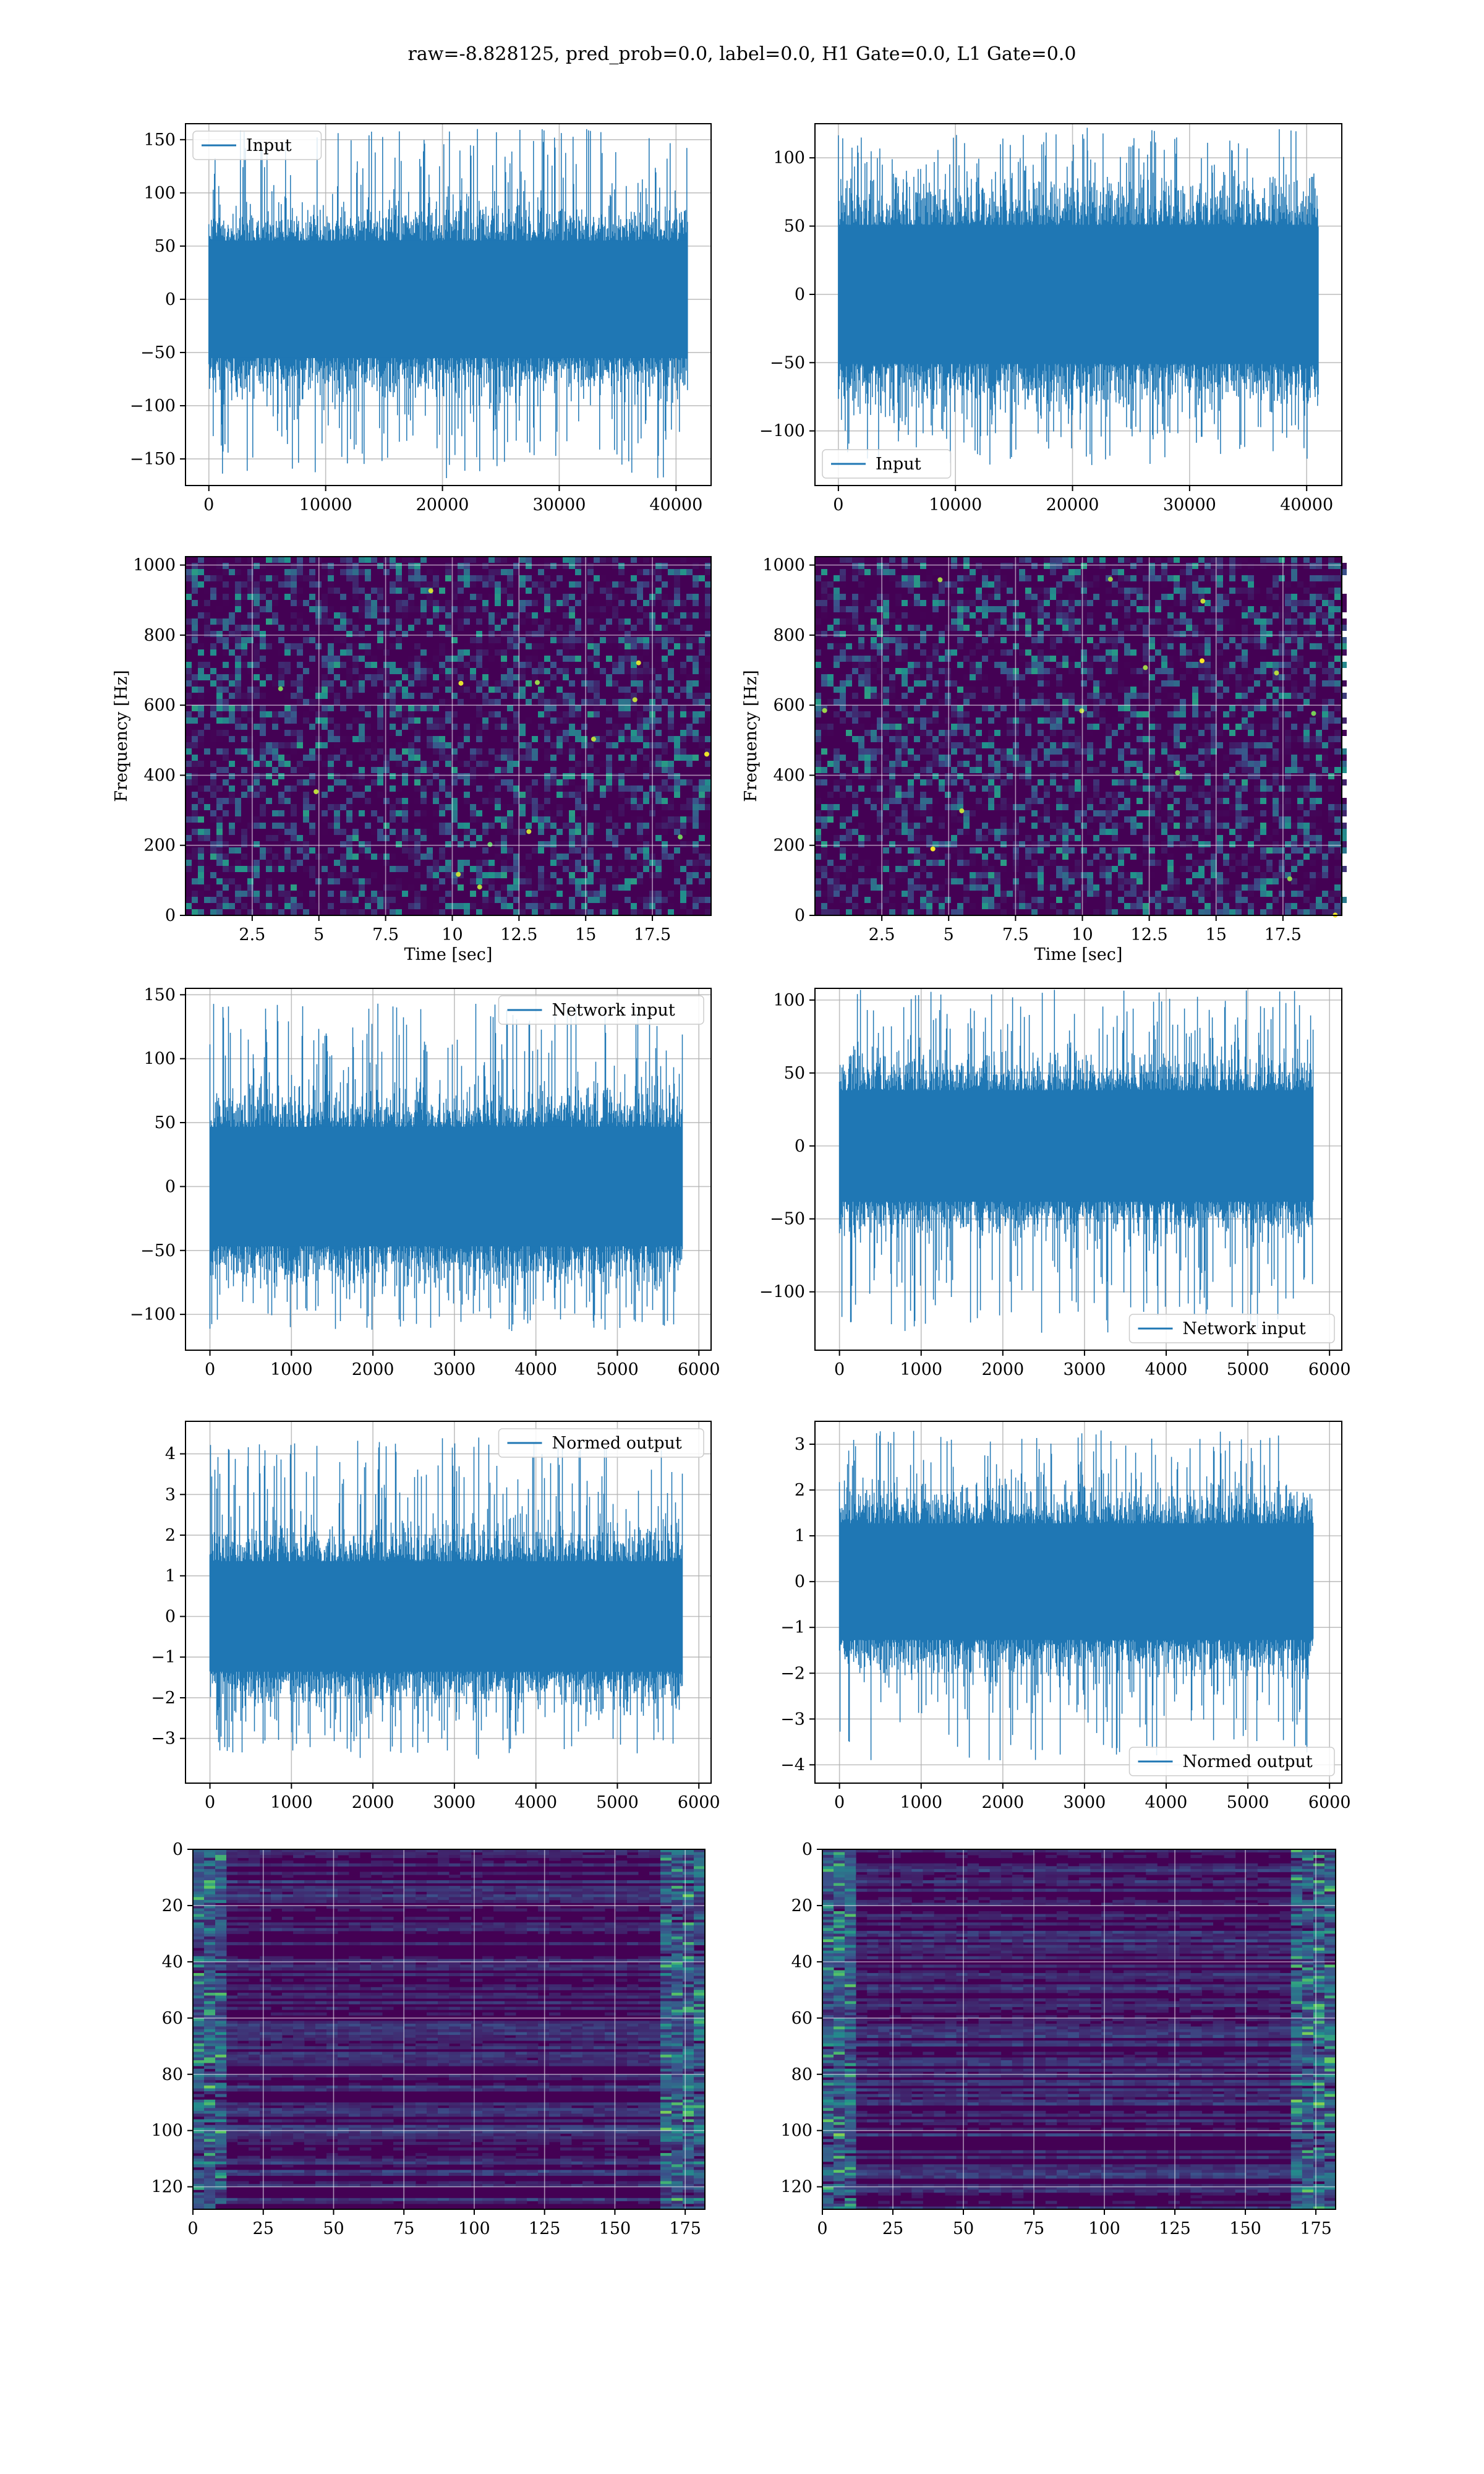 The width and height of the screenshot is (1484, 2474). I want to click on x-tick-label: 40000, so click(675, 505).